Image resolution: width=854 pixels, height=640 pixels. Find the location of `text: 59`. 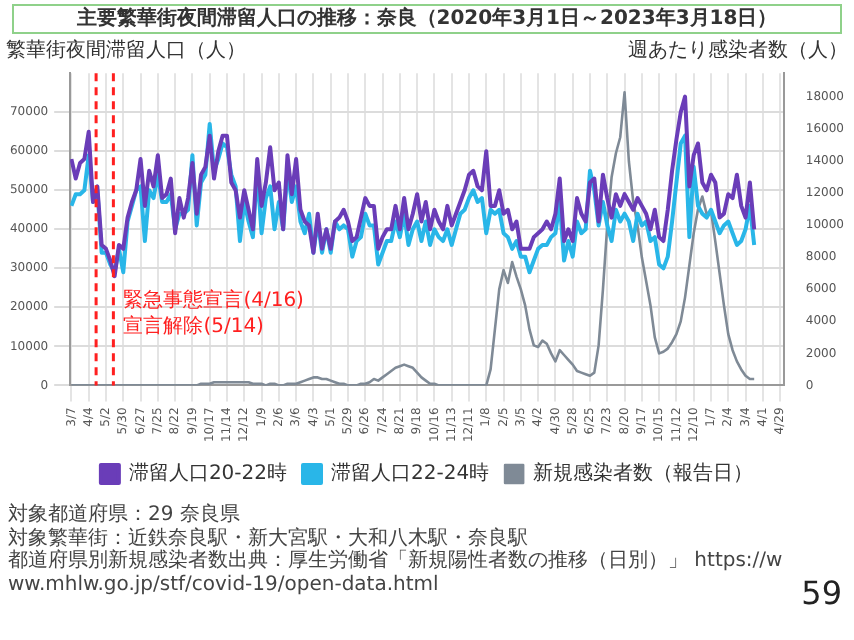

text: 59 is located at coordinates (821, 593).